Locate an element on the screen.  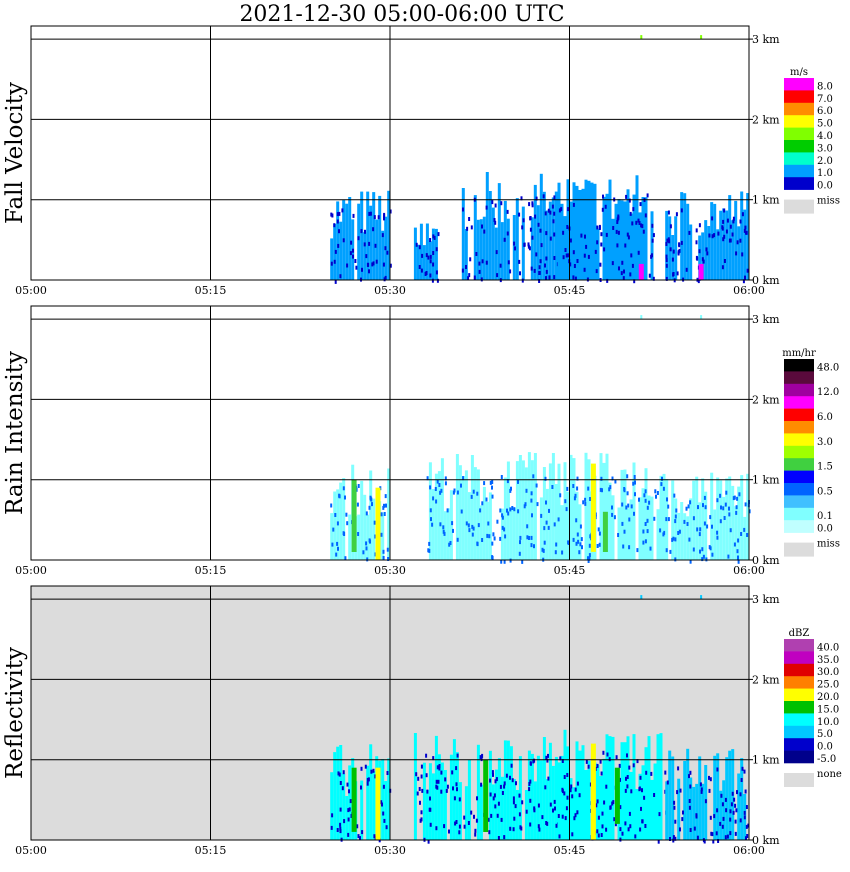
echo-core is located at coordinates (593, 507).